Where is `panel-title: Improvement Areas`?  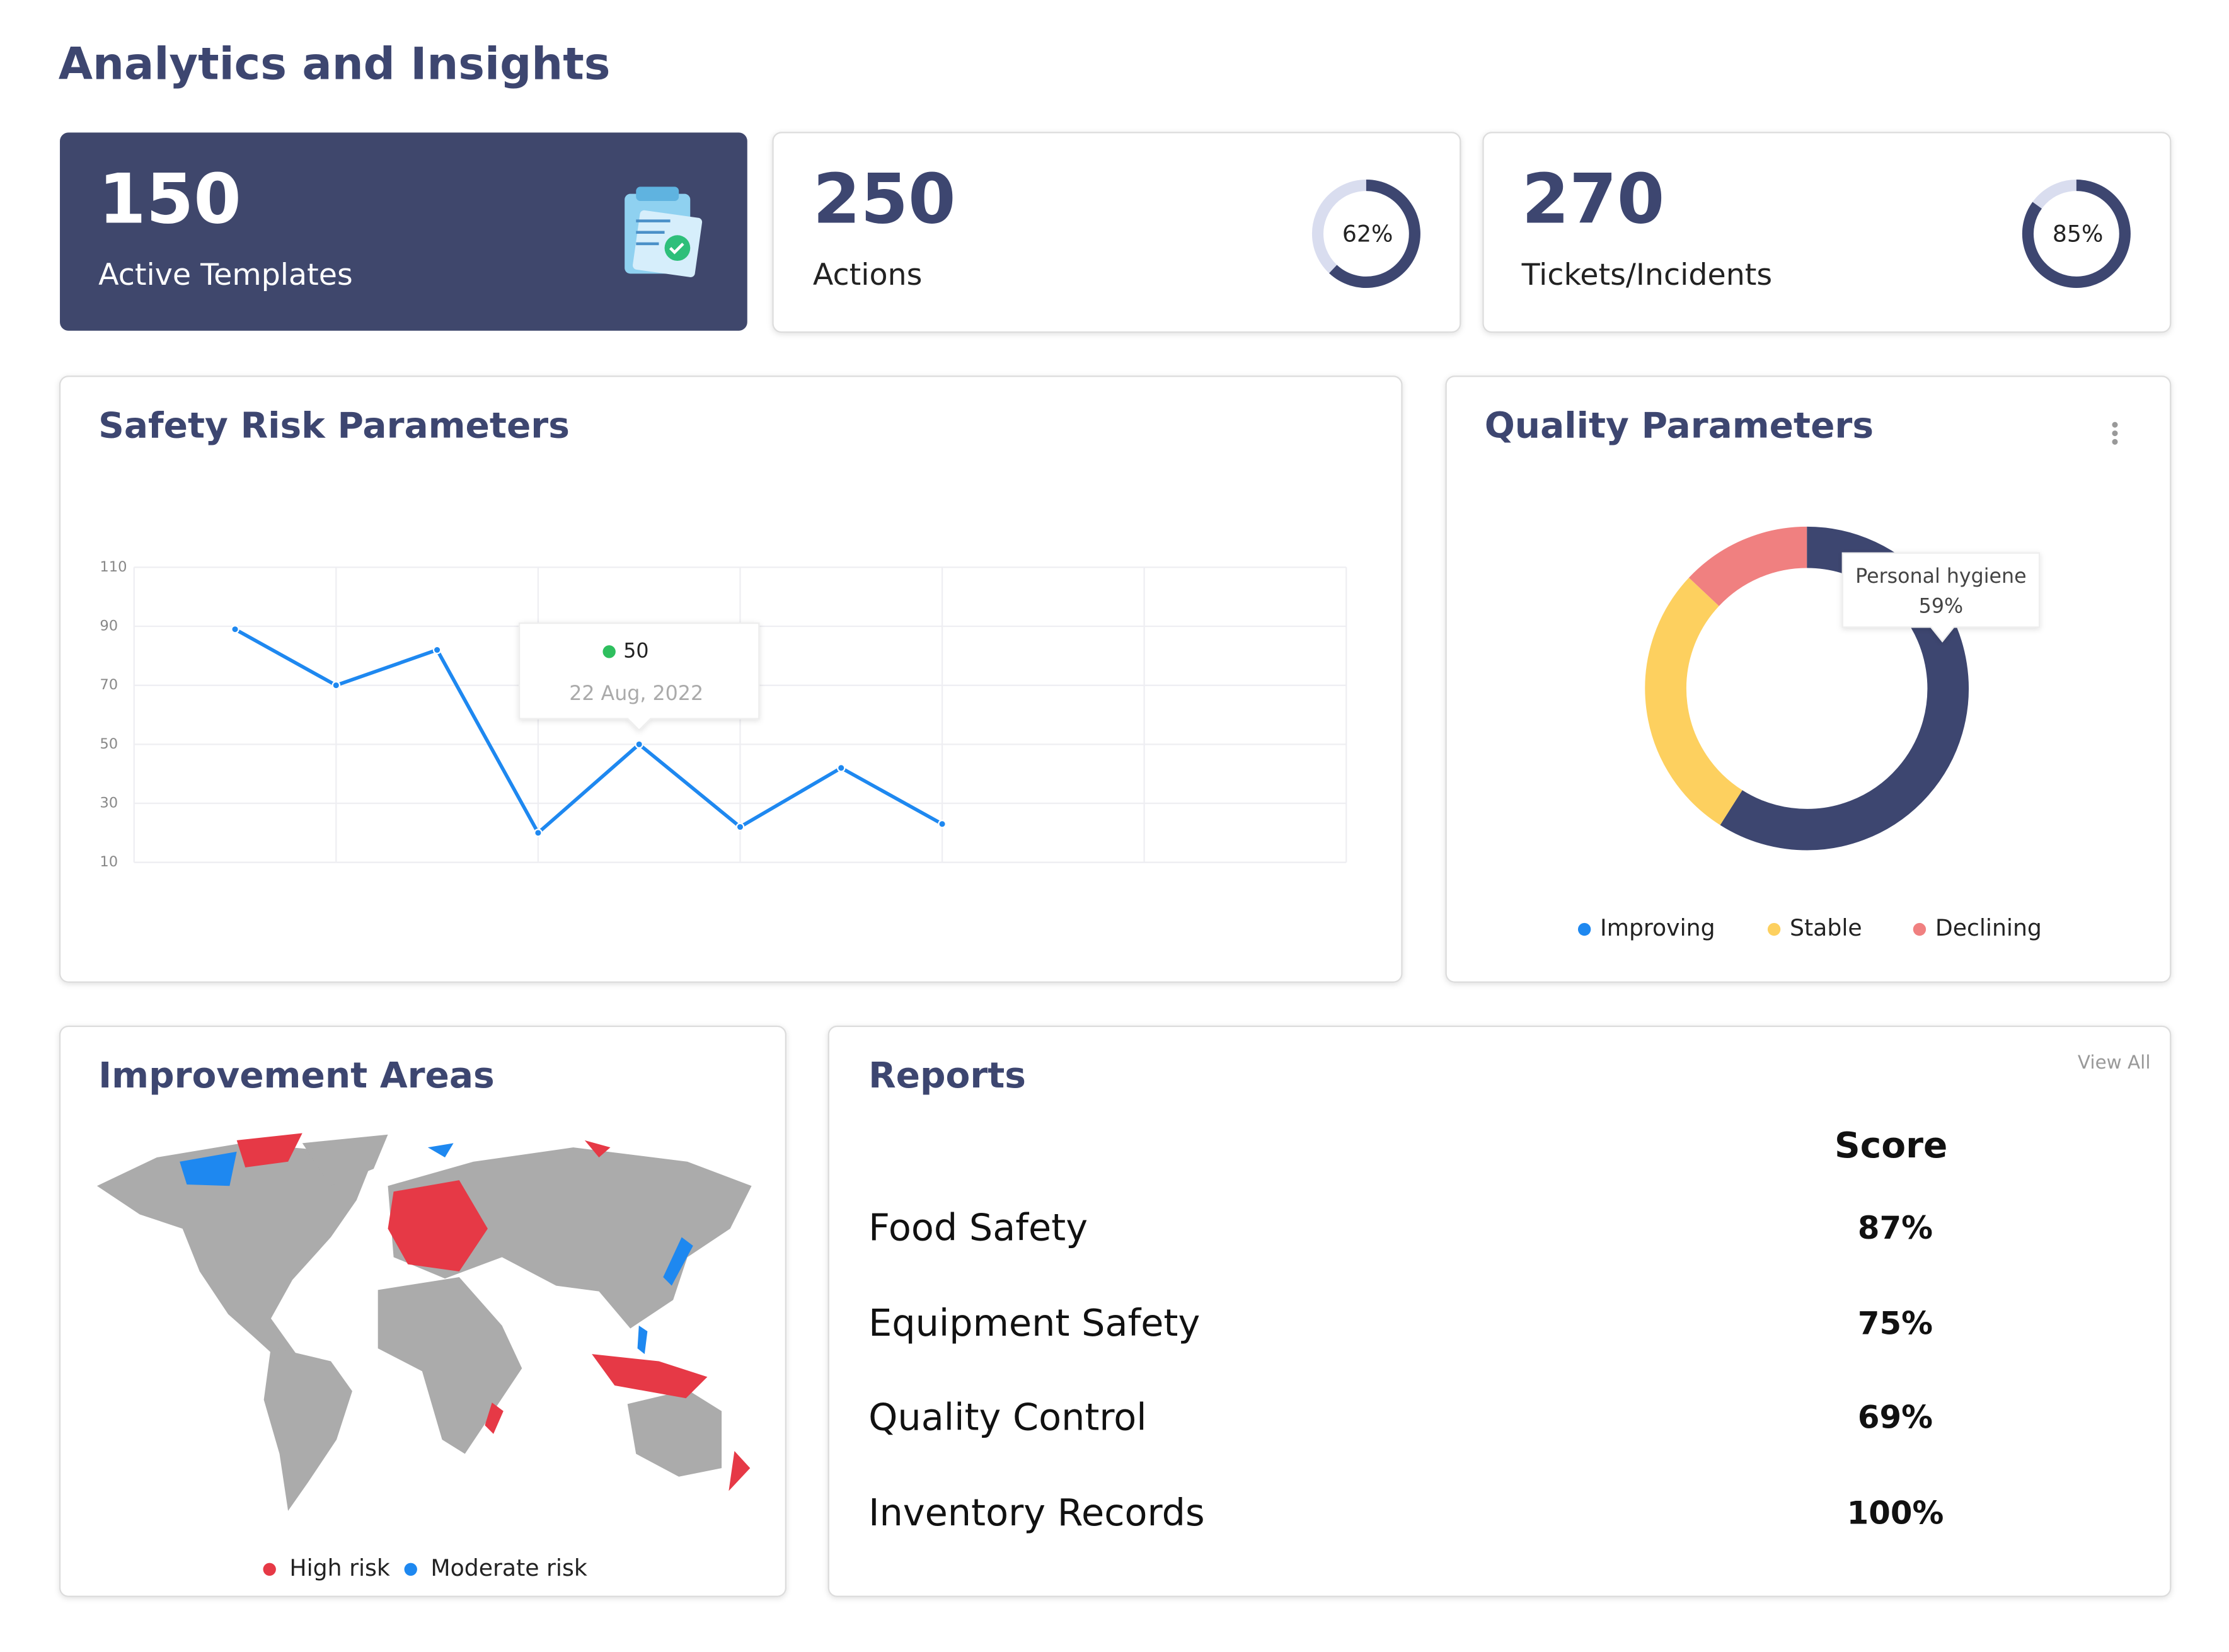
panel-title: Improvement Areas is located at coordinates (296, 1075).